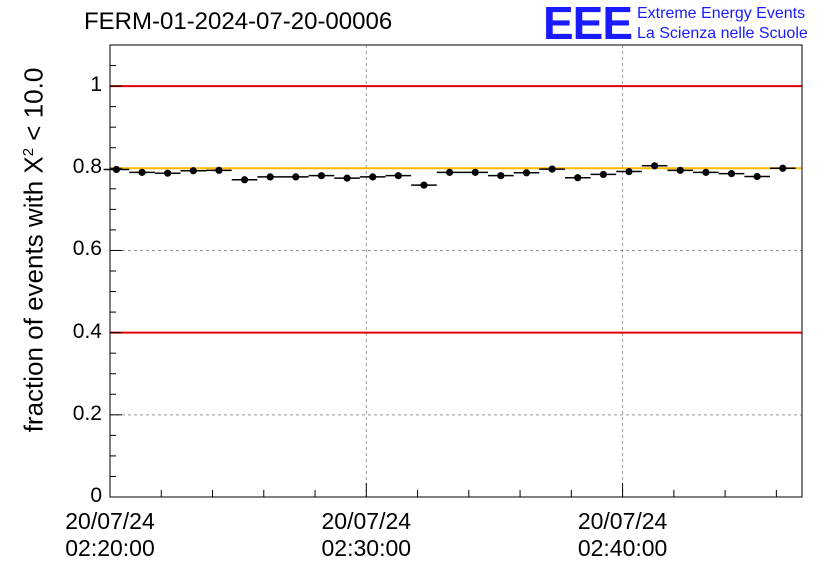 The image size is (836, 572). Describe the element at coordinates (87, 249) in the screenshot. I see `y-tick-label: 0.6` at that location.